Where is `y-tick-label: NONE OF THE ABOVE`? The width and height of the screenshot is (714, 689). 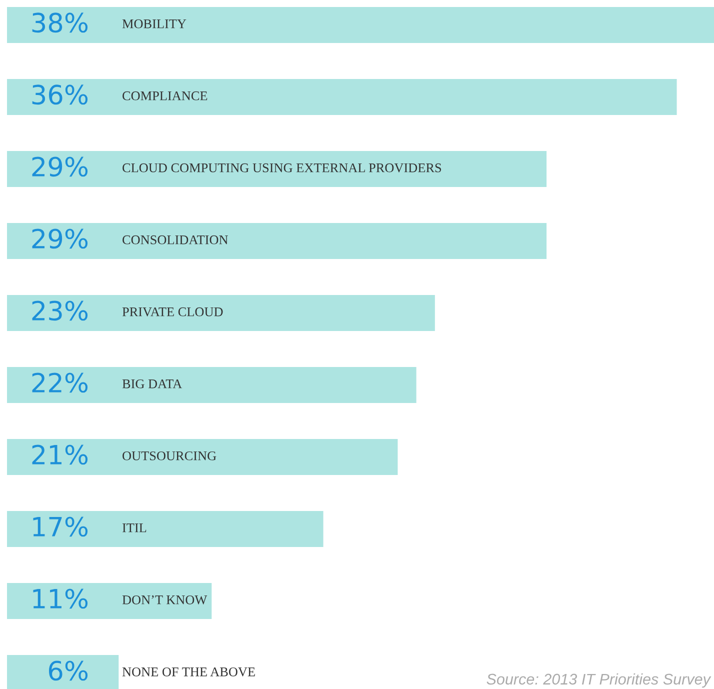
y-tick-label: NONE OF THE ABOVE is located at coordinates (188, 671).